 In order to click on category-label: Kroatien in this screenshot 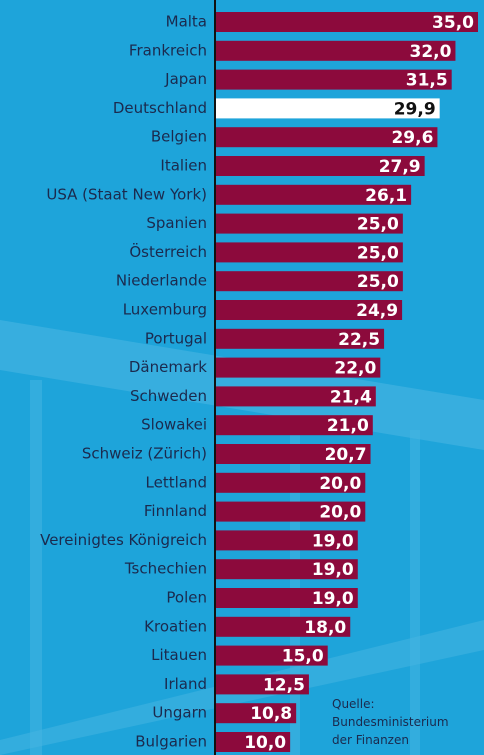, I will do `click(175, 626)`.